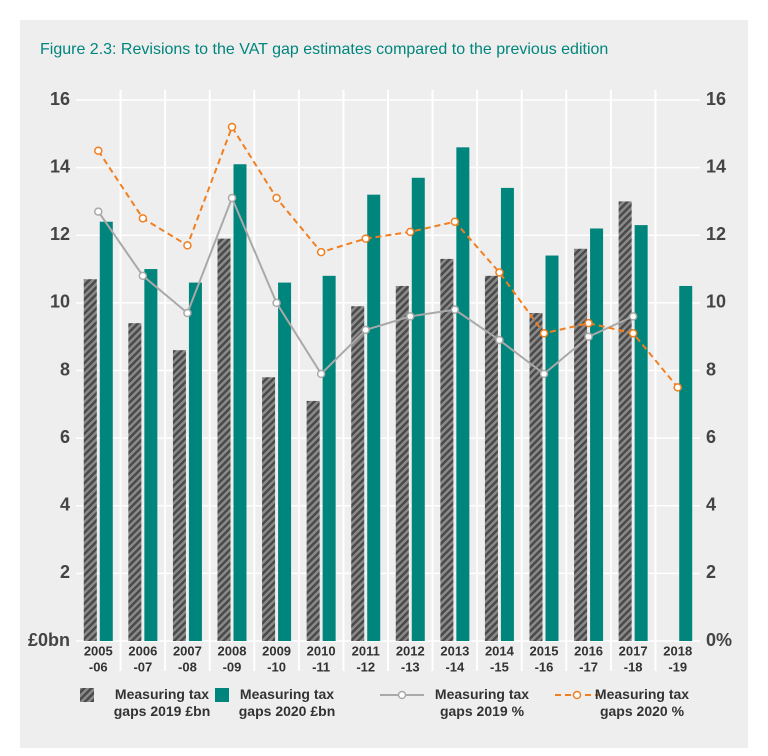 This screenshot has width=768, height=756. I want to click on legend-label: Measuring tax gaps 2019 £bn, so click(162, 702).